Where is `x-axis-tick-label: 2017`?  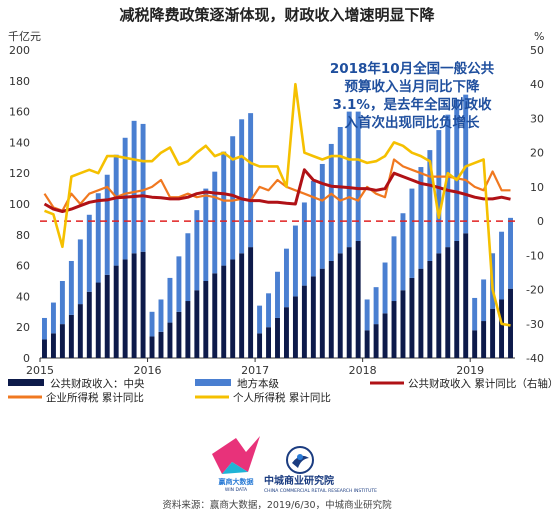 x-axis-tick-label: 2017 is located at coordinates (255, 370).